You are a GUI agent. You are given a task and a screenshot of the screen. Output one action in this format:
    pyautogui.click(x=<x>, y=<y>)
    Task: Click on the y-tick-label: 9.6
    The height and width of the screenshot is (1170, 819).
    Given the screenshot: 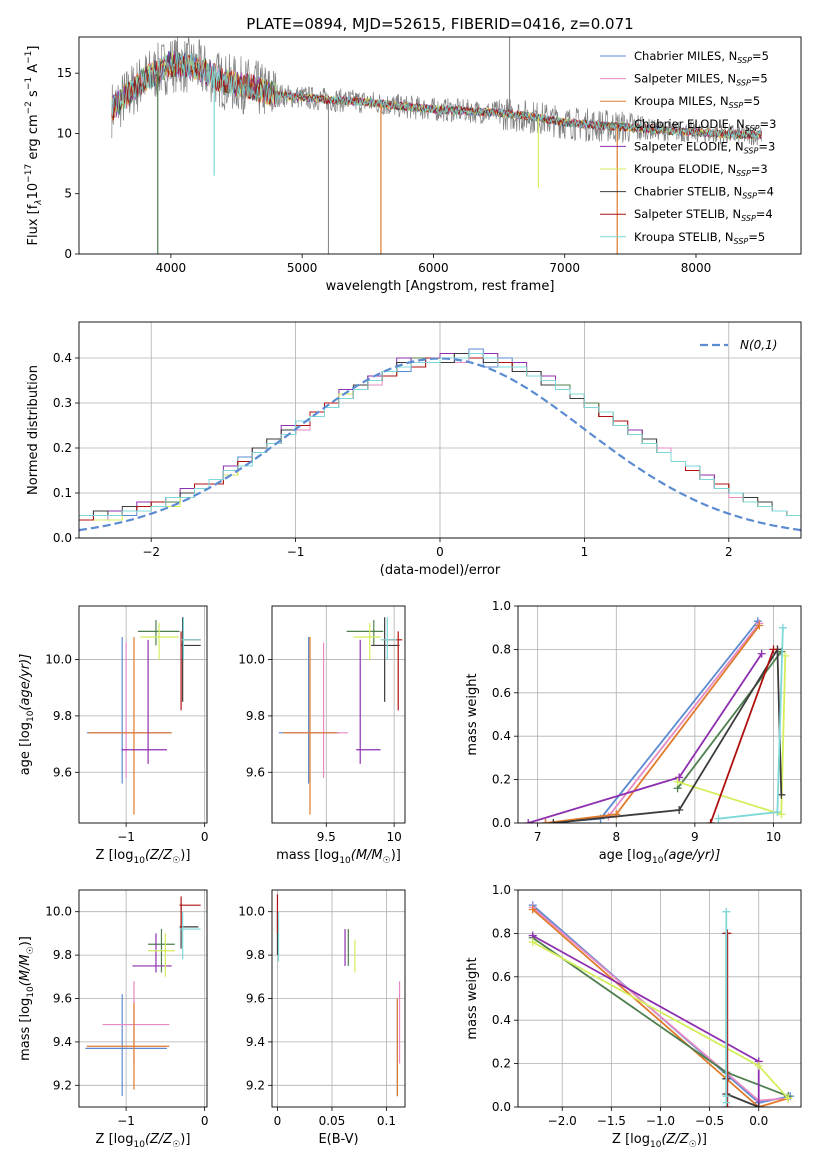 What is the action you would take?
    pyautogui.click(x=255, y=999)
    